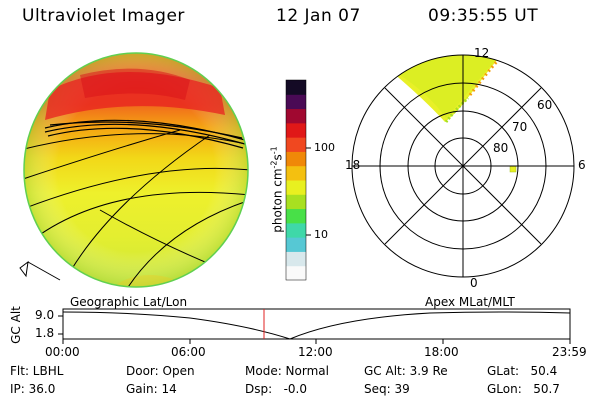 The height and width of the screenshot is (400, 600). Describe the element at coordinates (522, 371) in the screenshot. I see `glat-info: GLat: 50.4` at that location.